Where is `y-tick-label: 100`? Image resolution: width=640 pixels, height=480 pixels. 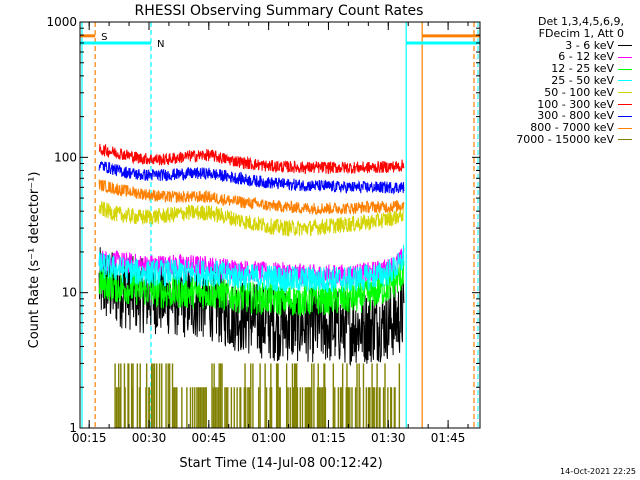 y-tick-label: 100 is located at coordinates (65, 157).